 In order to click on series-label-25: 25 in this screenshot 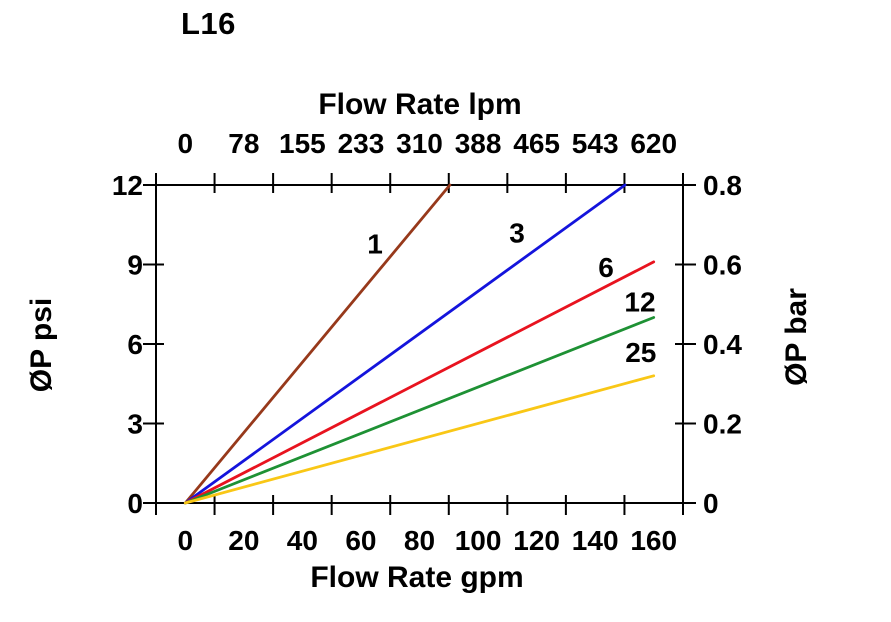, I will do `click(640, 352)`.